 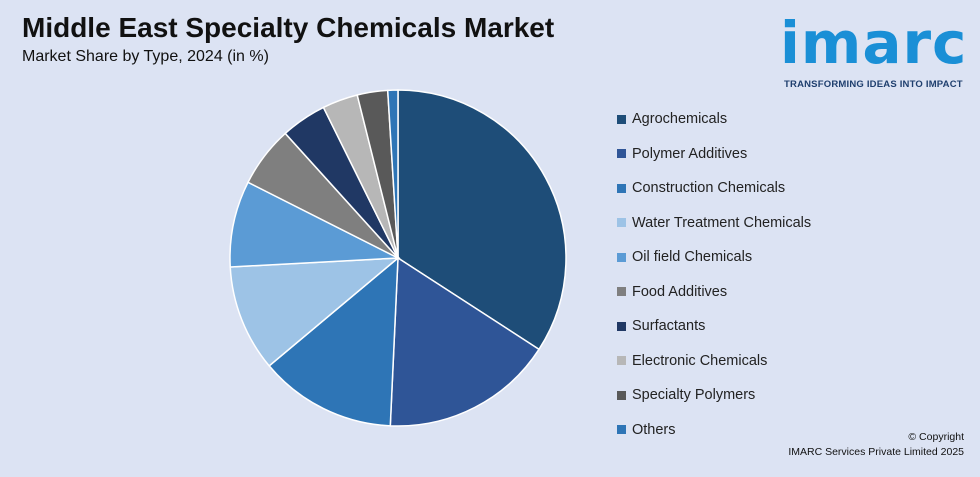 I want to click on legend-item: Construction Chemicals, so click(x=714, y=188).